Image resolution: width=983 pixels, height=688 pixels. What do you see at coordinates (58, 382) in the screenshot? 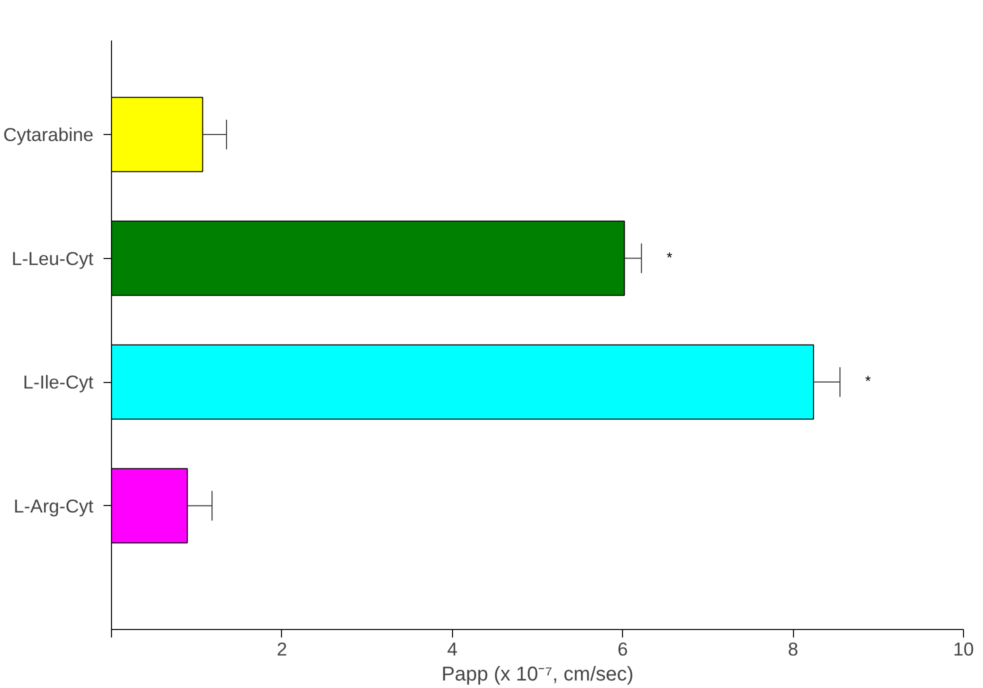
I see `y-tick-label: L-Ile-Cyt` at bounding box center [58, 382].